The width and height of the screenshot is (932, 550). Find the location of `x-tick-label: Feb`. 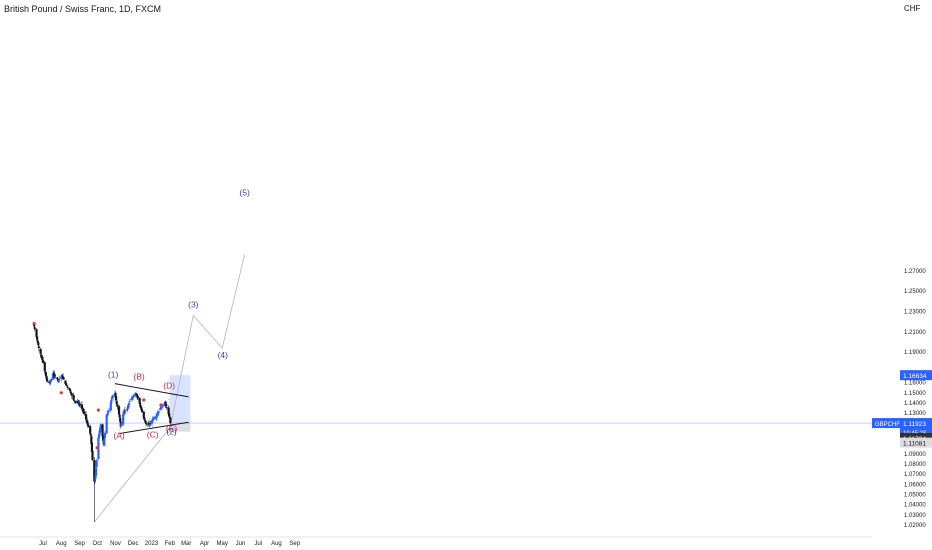

x-tick-label: Feb is located at coordinates (170, 544).